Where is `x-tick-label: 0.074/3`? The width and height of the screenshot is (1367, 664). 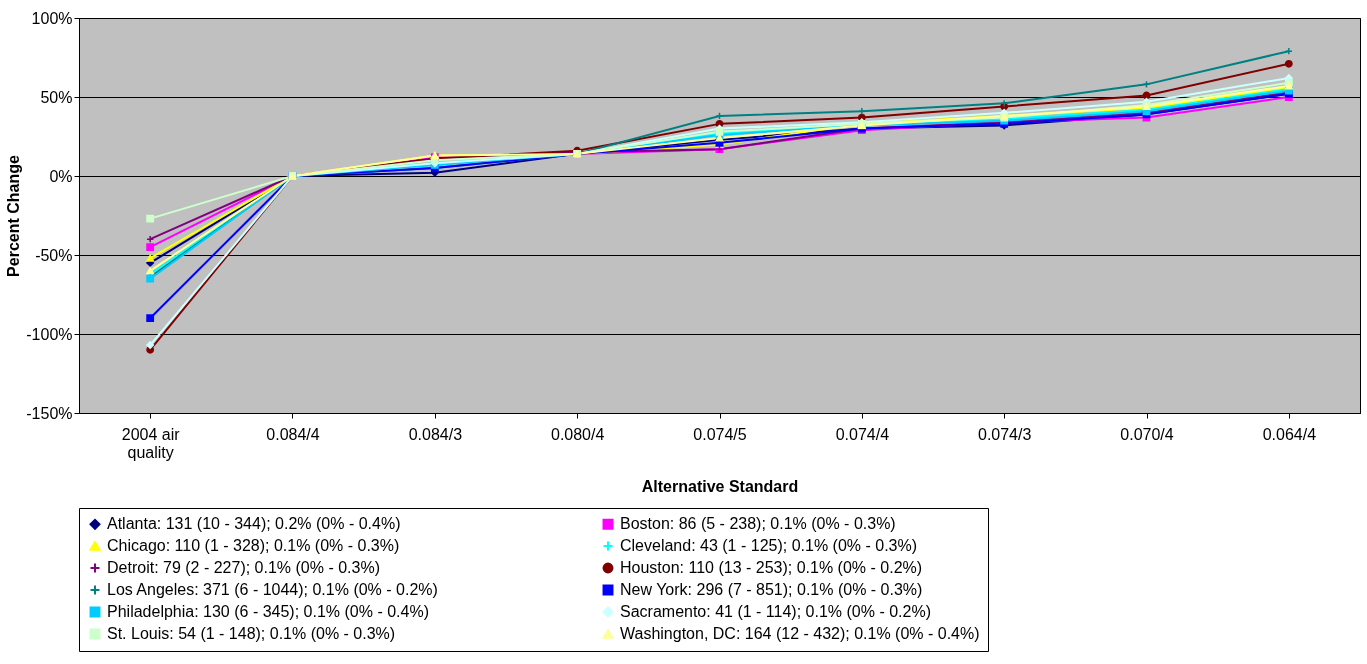 x-tick-label: 0.074/3 is located at coordinates (1004, 434).